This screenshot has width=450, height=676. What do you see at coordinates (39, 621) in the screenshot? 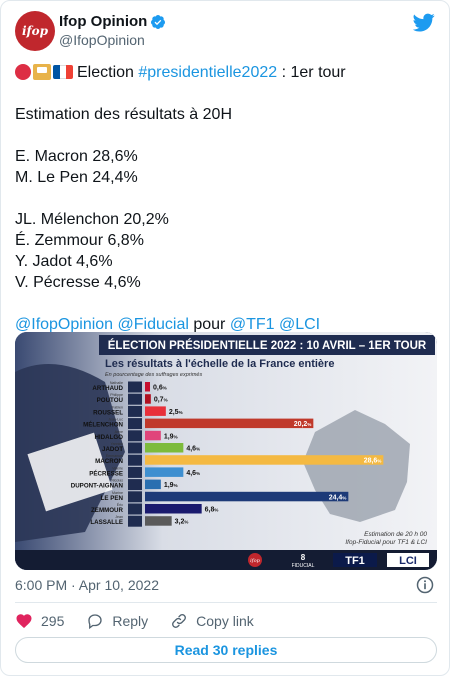
I see `like-button: 295` at bounding box center [39, 621].